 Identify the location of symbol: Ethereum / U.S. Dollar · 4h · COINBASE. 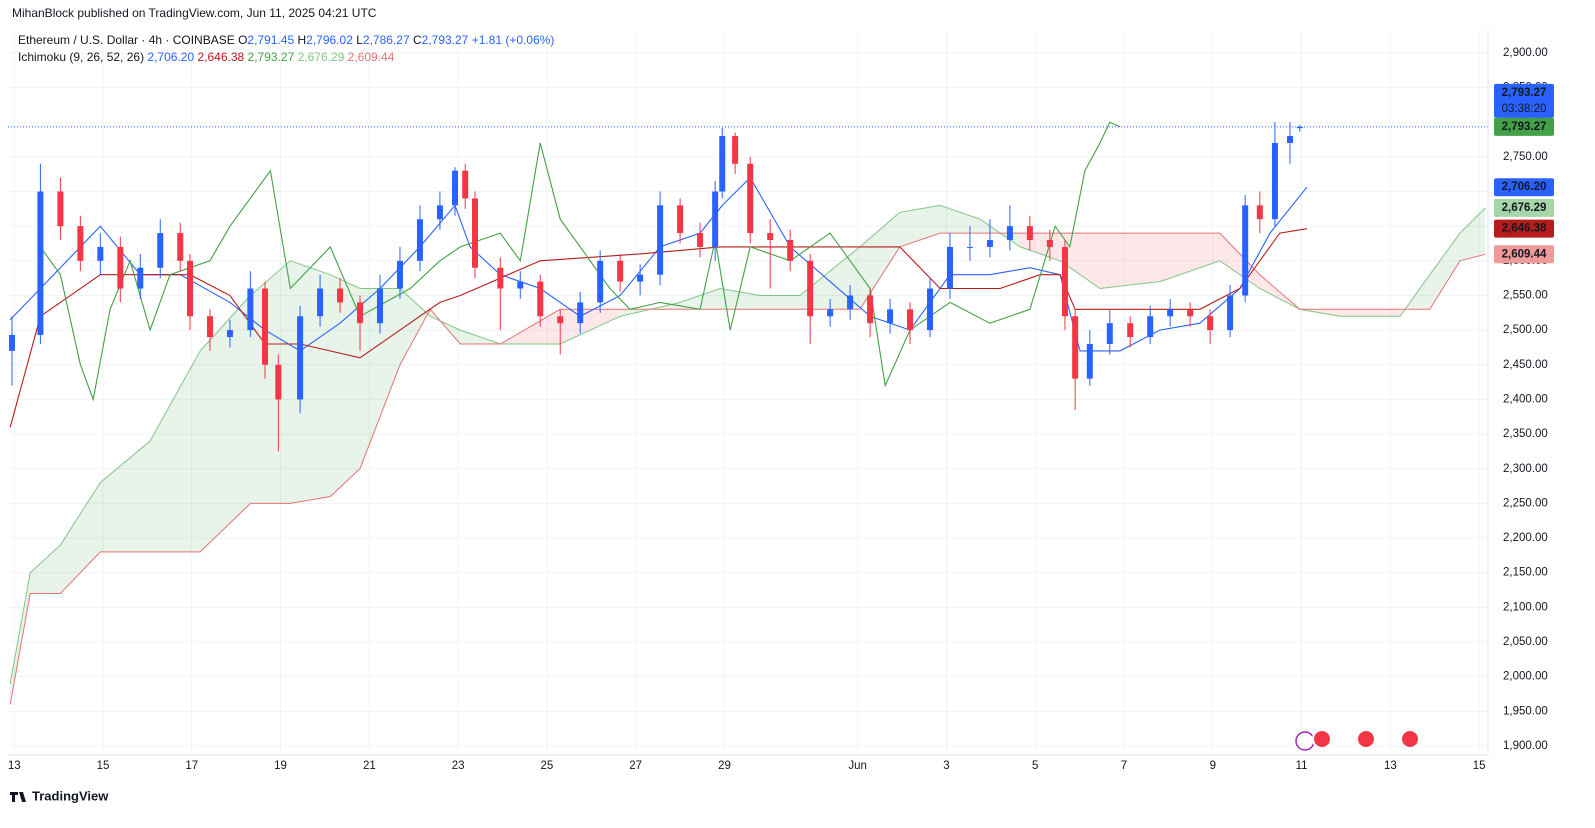
(126, 40).